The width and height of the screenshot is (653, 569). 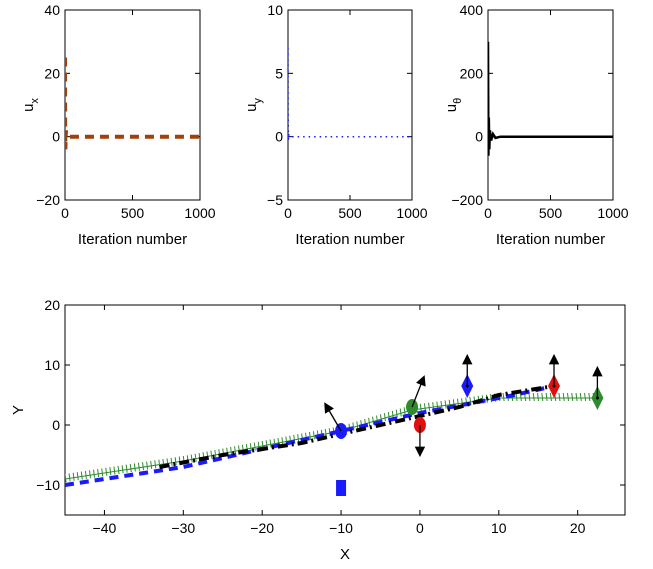 I want to click on y-tick-label: −20, so click(x=48, y=200).